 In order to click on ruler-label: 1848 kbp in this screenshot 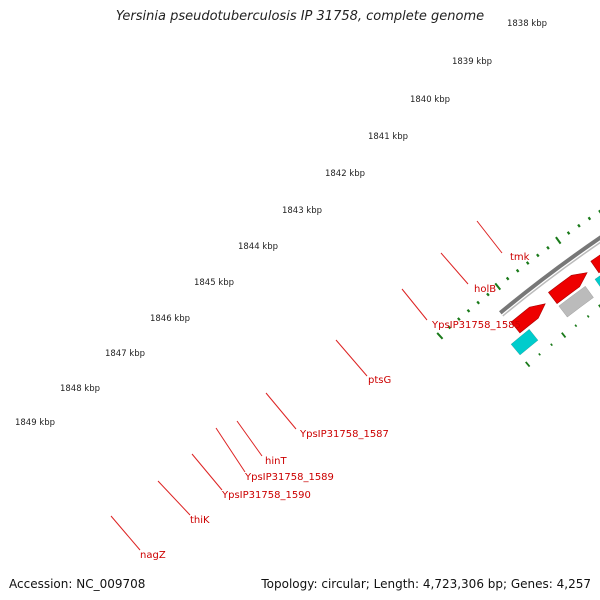, I will do `click(80, 389)`.